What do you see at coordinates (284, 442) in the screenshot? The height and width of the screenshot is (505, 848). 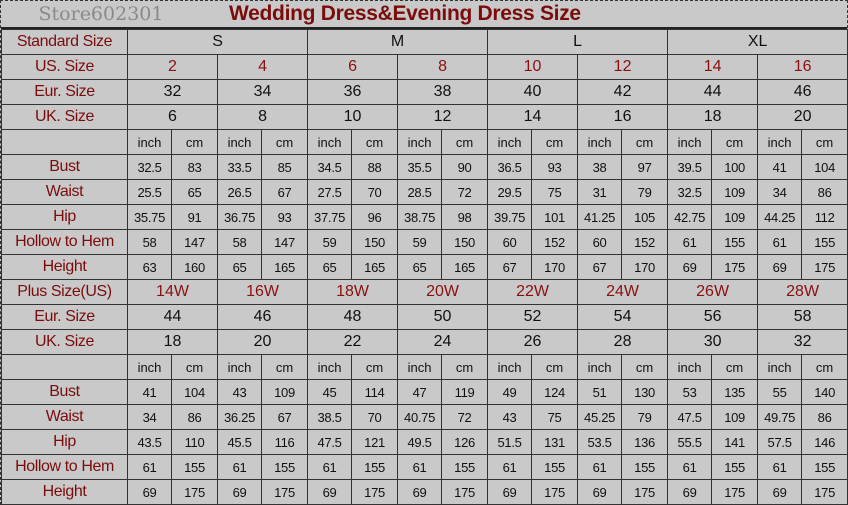 I see `cm-value: 116` at bounding box center [284, 442].